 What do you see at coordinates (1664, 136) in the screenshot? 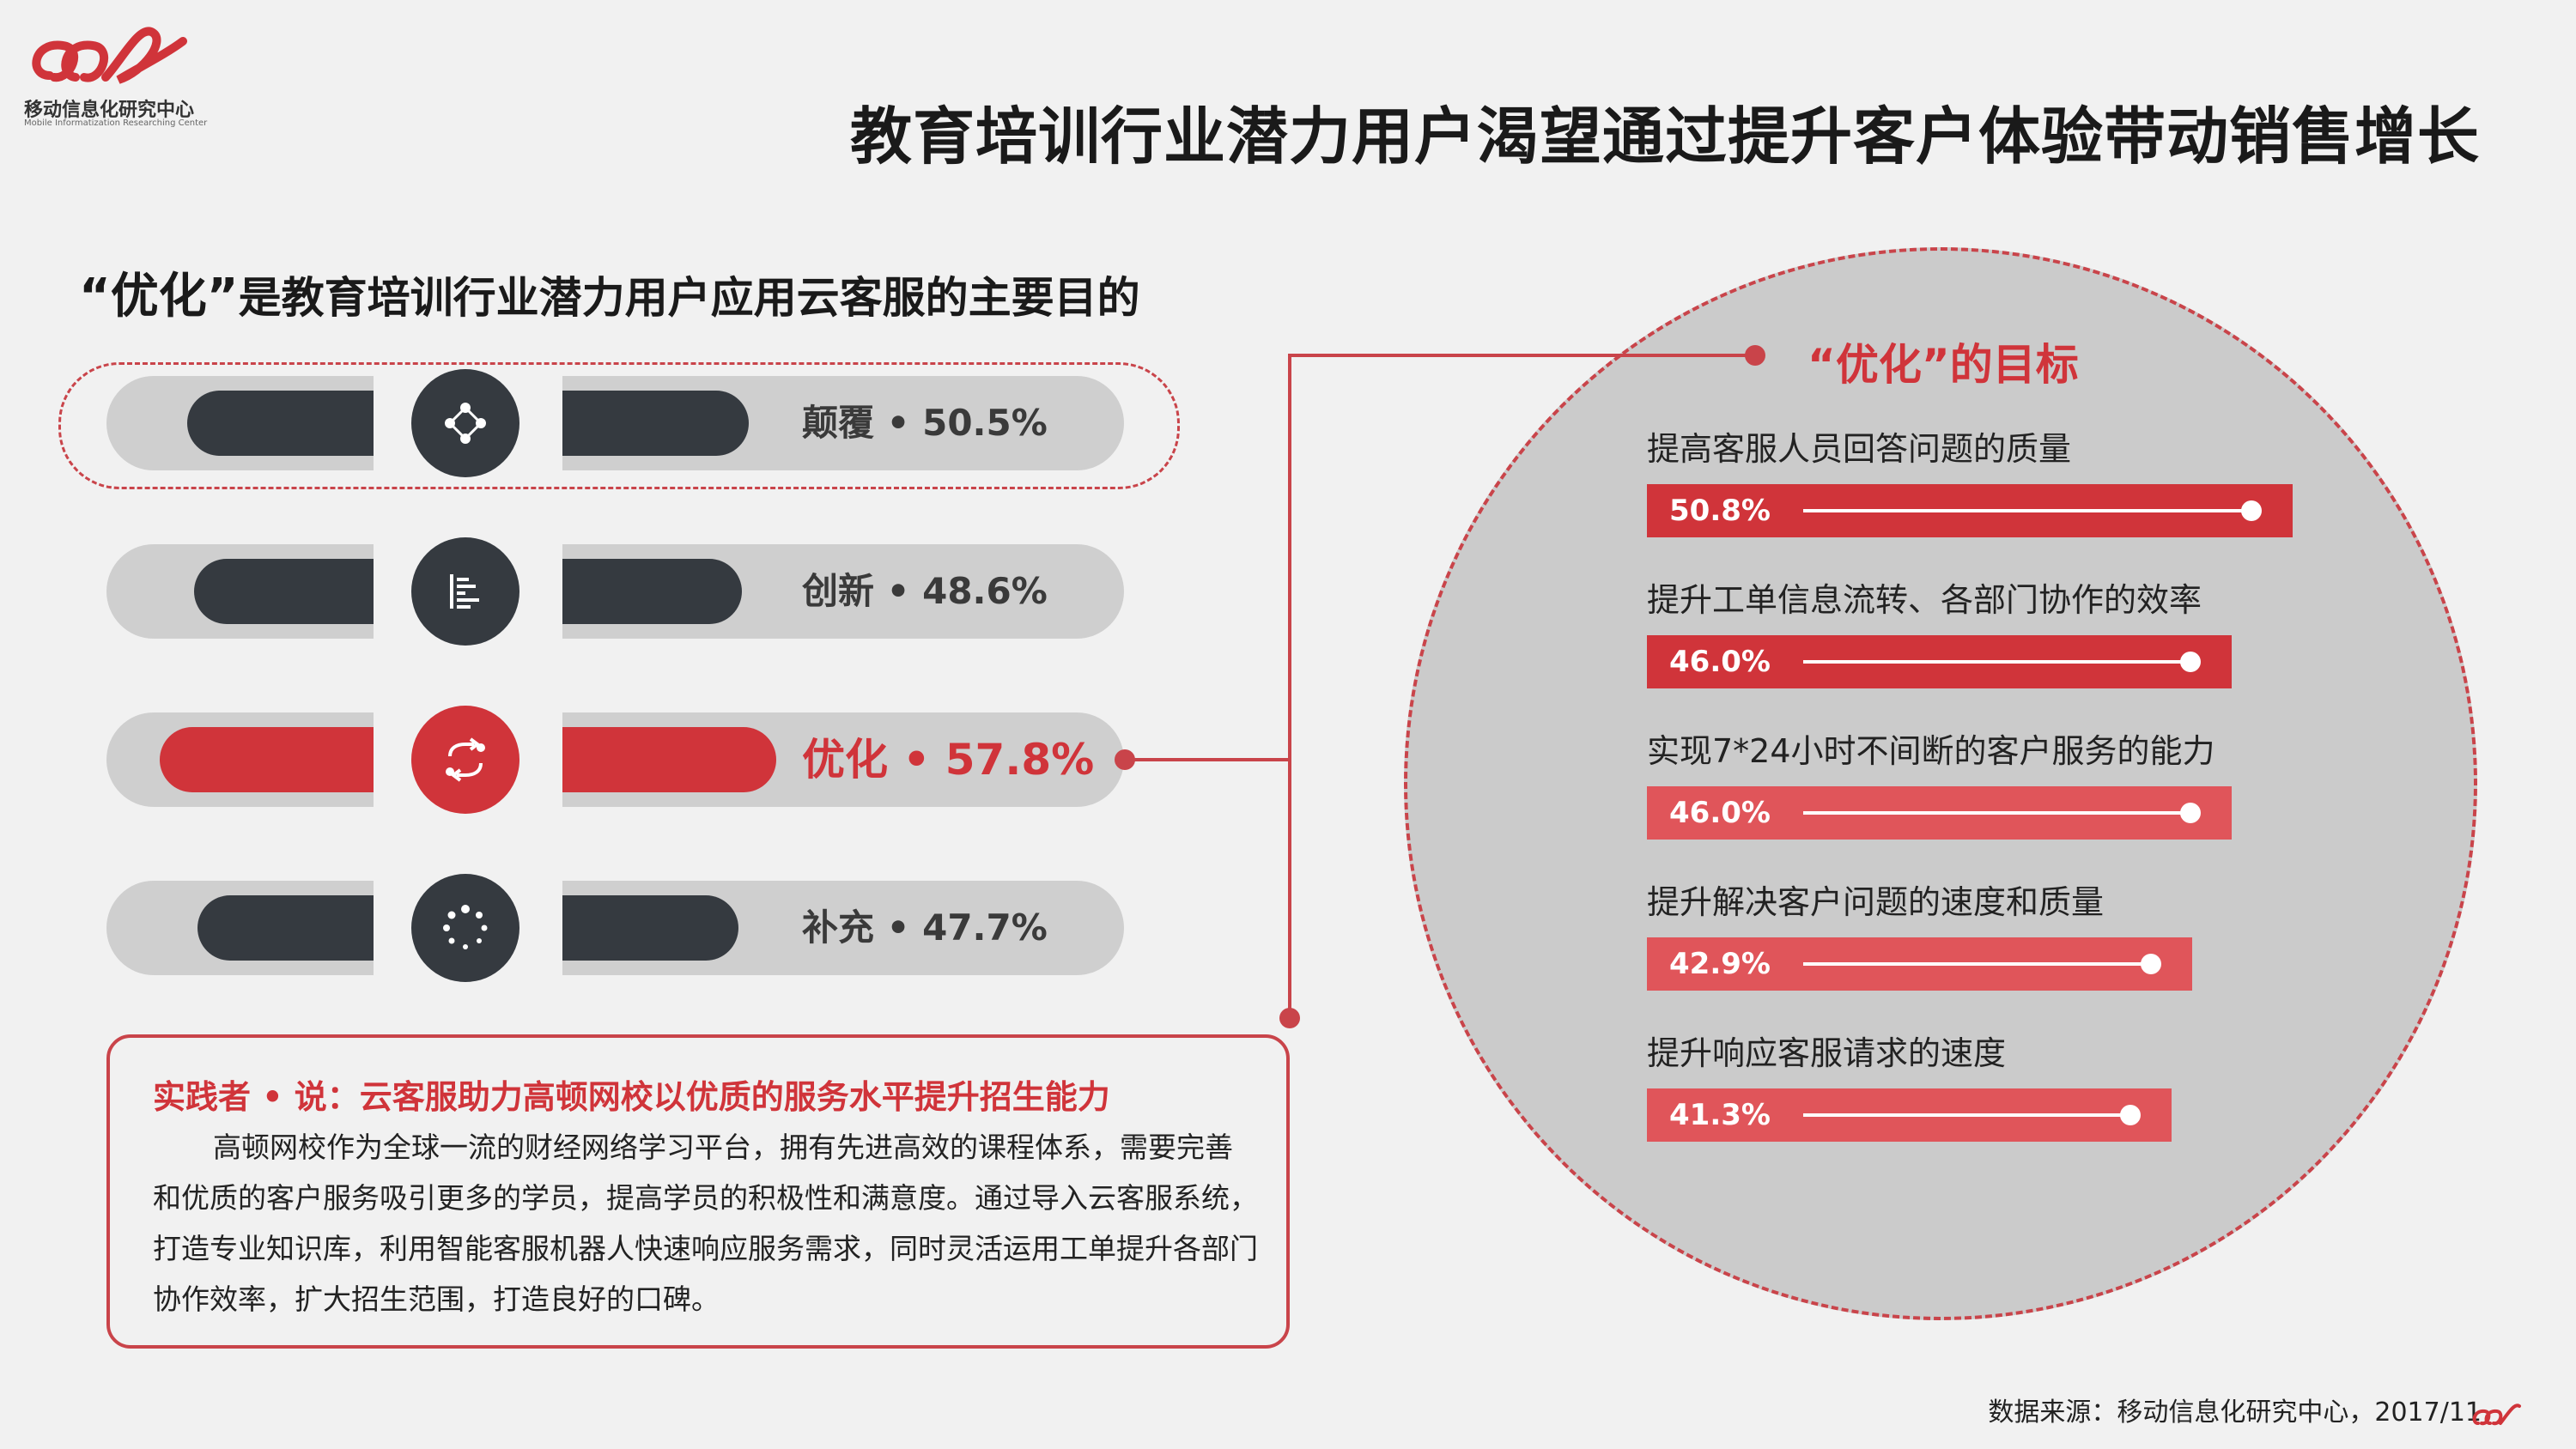
I see `page-title: 教育培训行业潜力用户渴望通过提升客户体验带动销售增长` at bounding box center [1664, 136].